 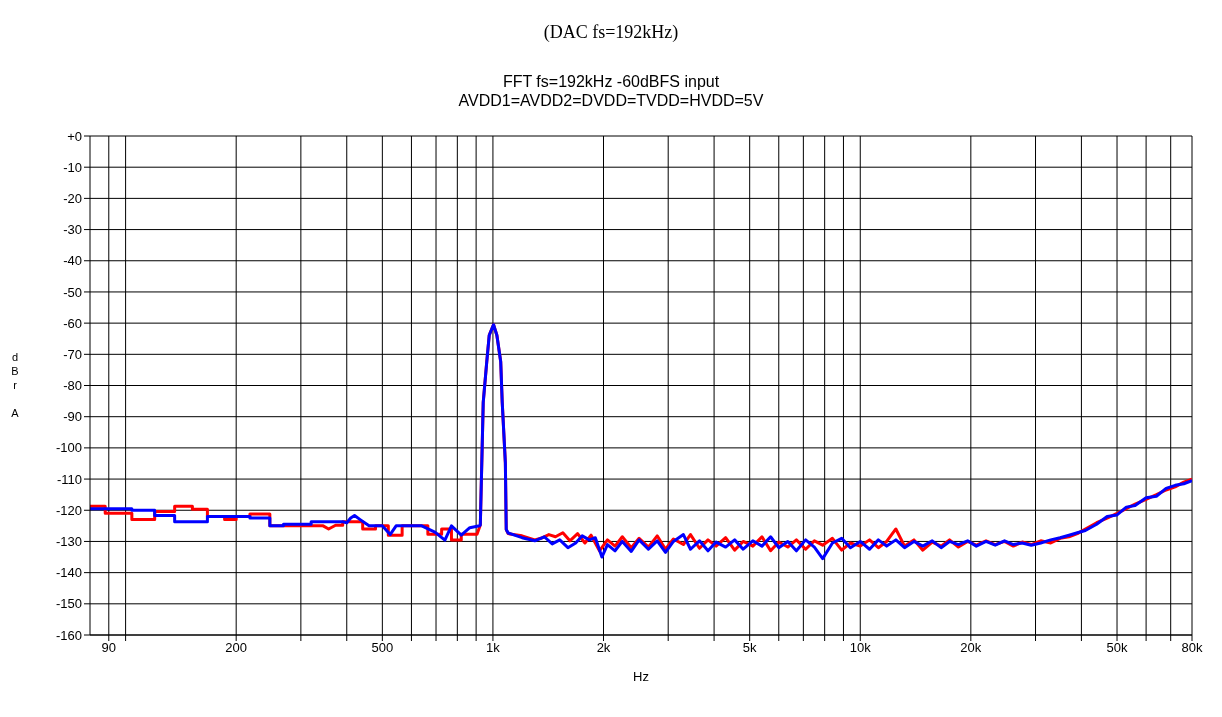 I want to click on x-tick-label: 2k, so click(x=603, y=648).